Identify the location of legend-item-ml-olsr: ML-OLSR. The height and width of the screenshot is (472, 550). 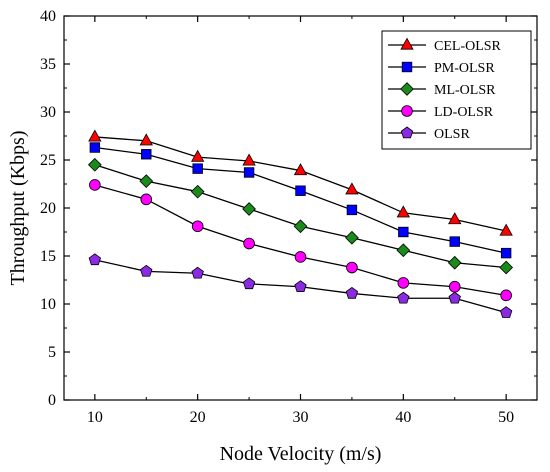
(442, 90).